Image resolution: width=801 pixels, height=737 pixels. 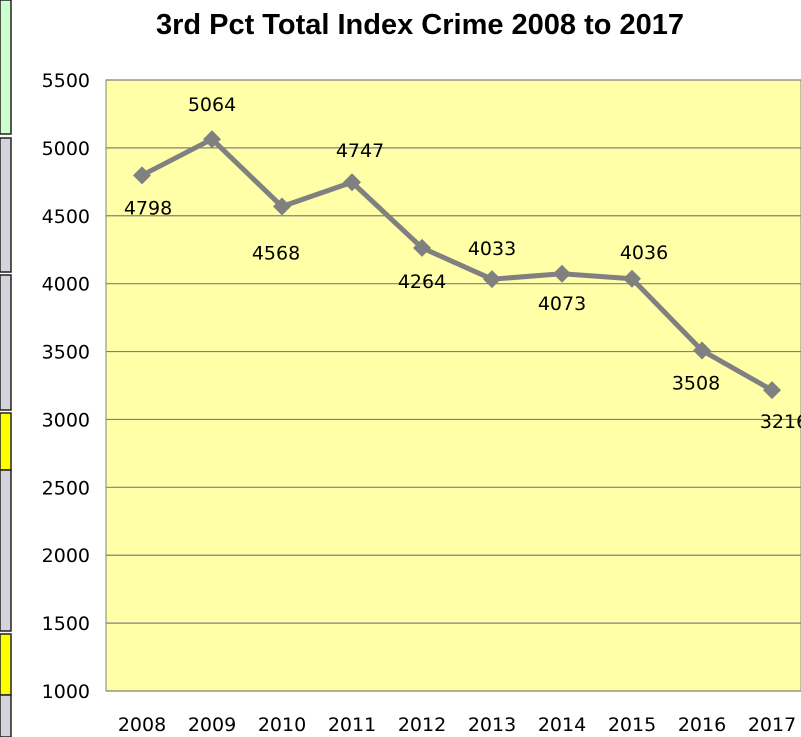 What do you see at coordinates (644, 253) in the screenshot?
I see `data-label: 4036` at bounding box center [644, 253].